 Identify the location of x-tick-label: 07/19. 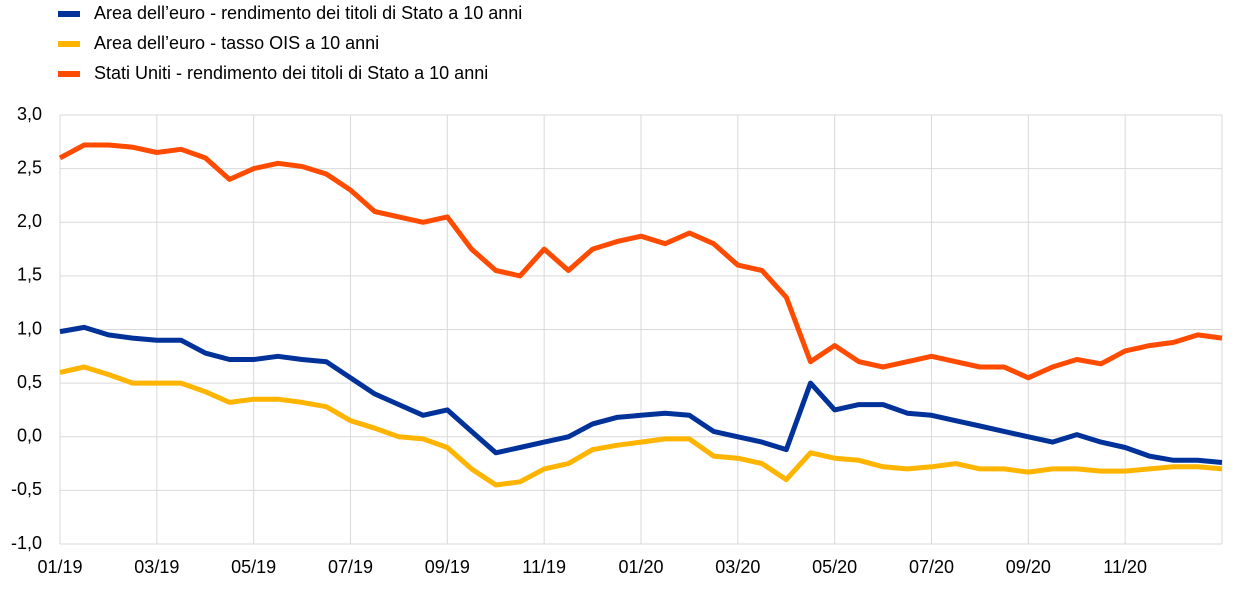
(350, 567).